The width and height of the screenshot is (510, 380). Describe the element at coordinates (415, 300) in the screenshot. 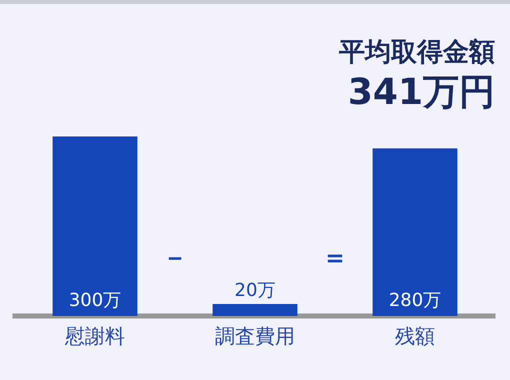

I see `data-label: 280万` at that location.